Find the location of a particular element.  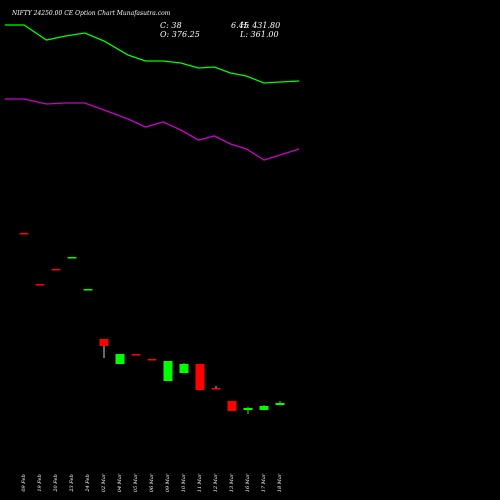

x-tick-label: 20 Feb is located at coordinates (56, 483).